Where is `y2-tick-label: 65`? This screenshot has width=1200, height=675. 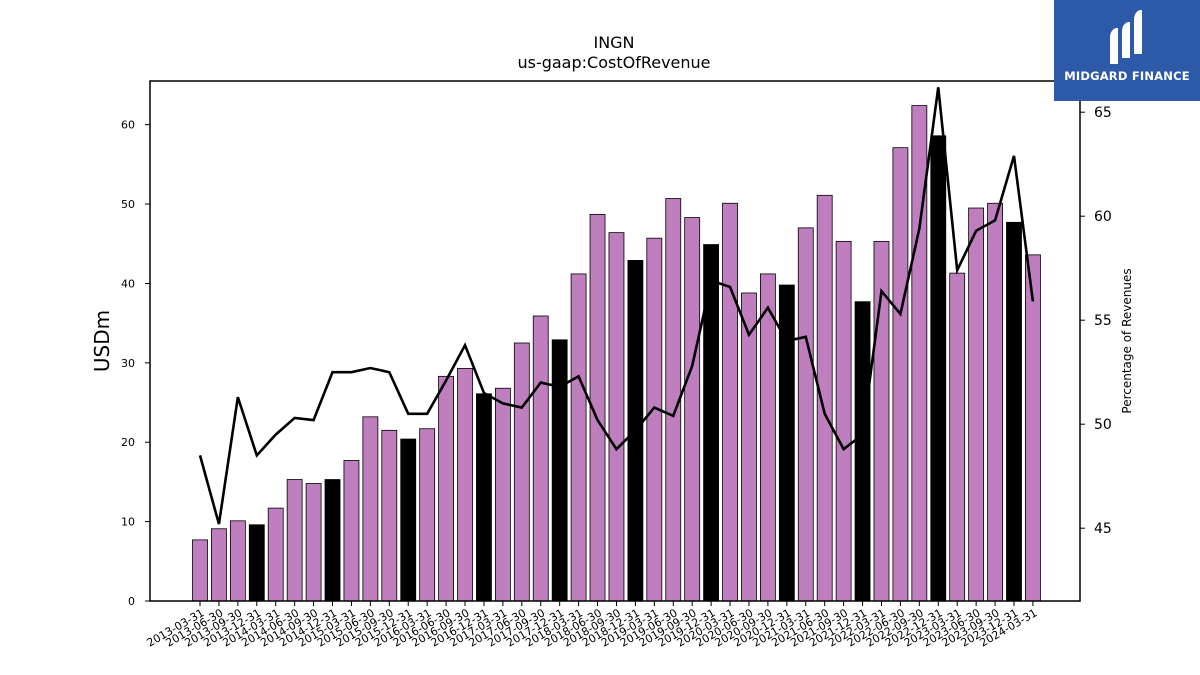
y2-tick-label: 65 is located at coordinates (1103, 113).